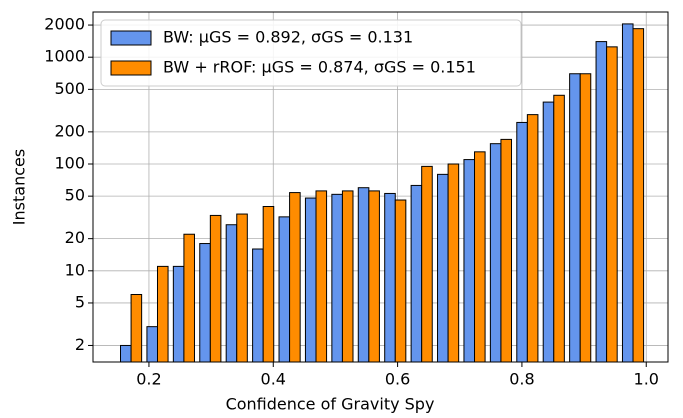  I want to click on legend-box, so click(311, 53).